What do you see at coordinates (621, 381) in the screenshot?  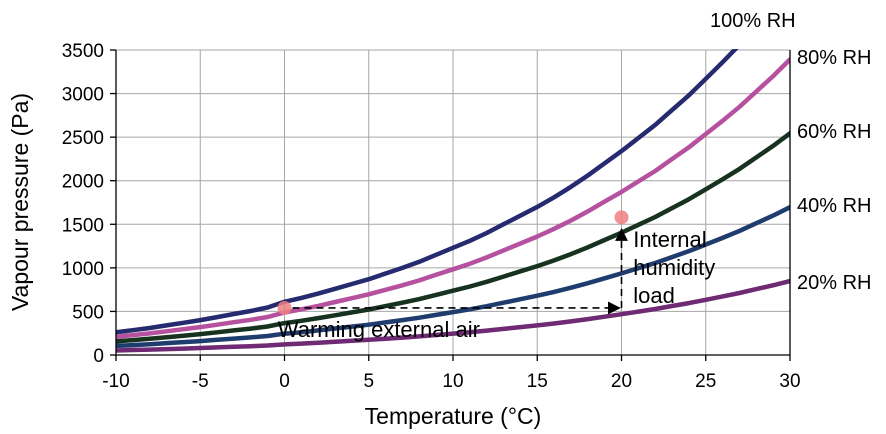 I see `x-tick-label: 20` at bounding box center [621, 381].